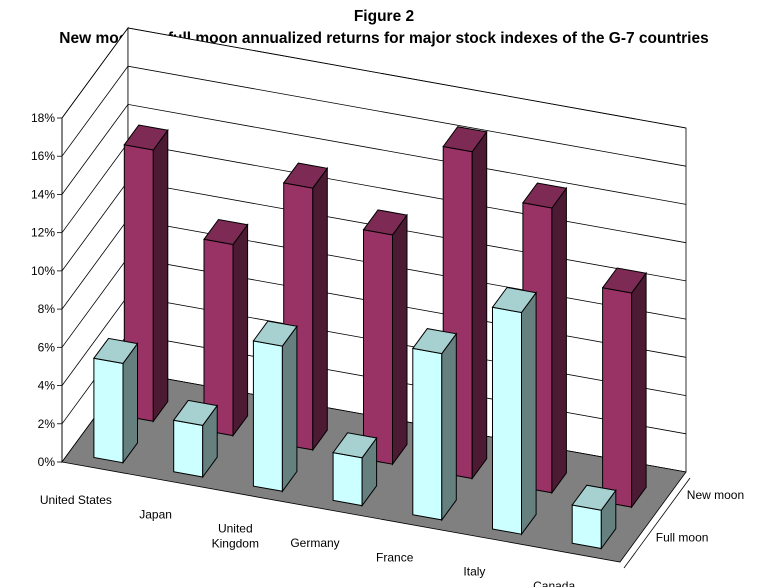  I want to click on category-label-line: Italy, so click(474, 572).